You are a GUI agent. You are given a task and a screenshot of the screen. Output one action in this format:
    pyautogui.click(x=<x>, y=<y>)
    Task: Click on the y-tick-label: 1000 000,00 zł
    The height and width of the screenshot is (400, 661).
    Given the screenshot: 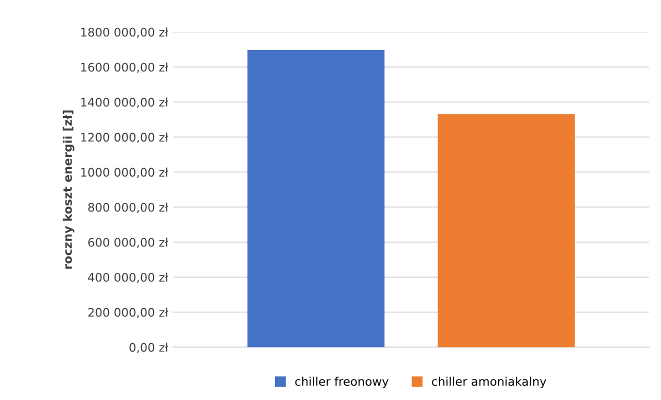 What is the action you would take?
    pyautogui.click(x=124, y=173)
    